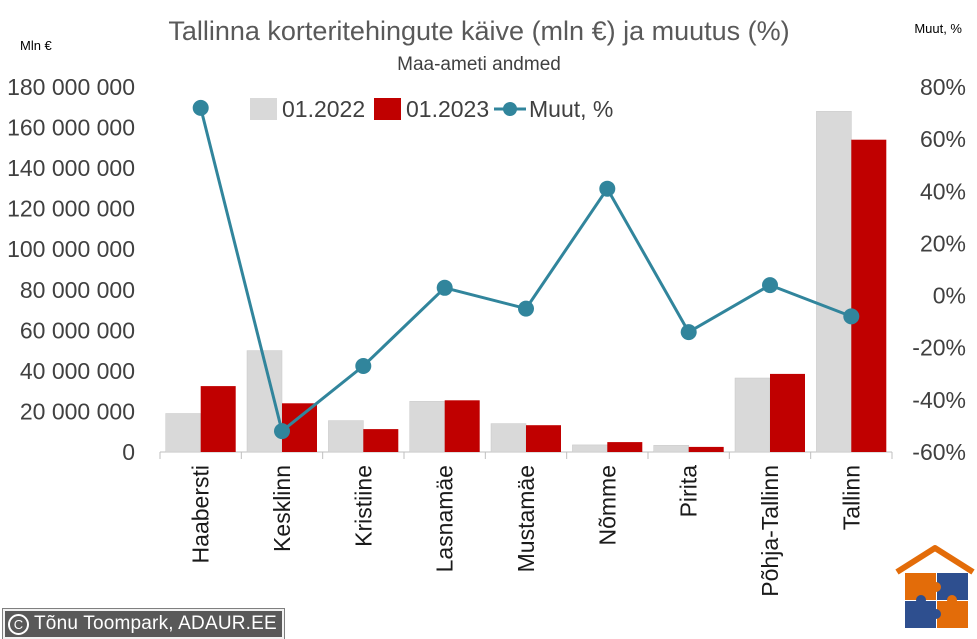 This screenshot has width=977, height=639. Describe the element at coordinates (363, 506) in the screenshot. I see `category-label-Kristiine: Kristiine` at that location.